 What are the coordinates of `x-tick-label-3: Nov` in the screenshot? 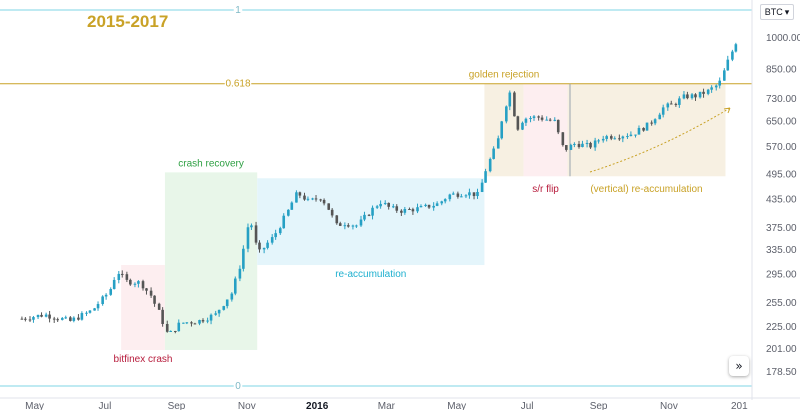 It's located at (247, 405).